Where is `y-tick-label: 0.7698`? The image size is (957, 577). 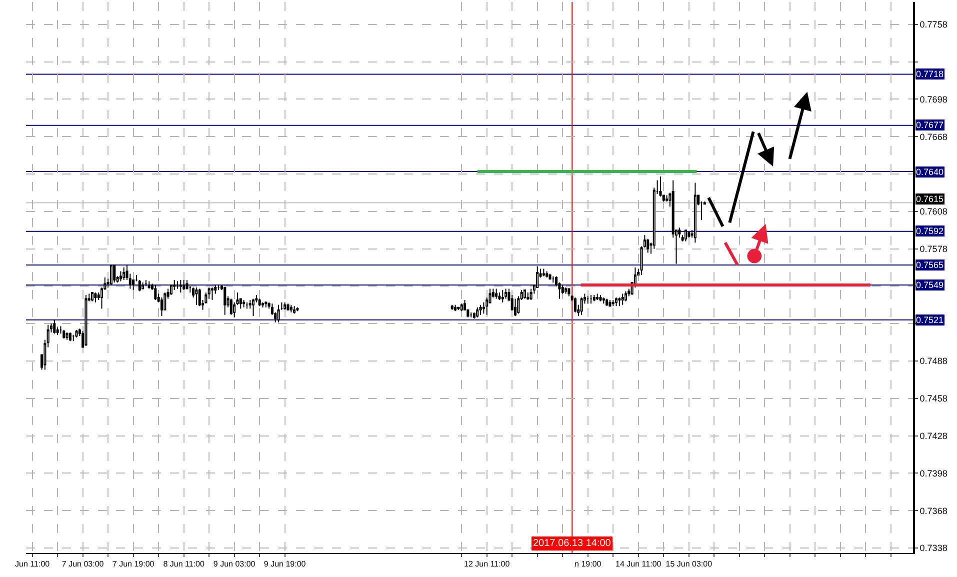
y-tick-label: 0.7698 is located at coordinates (934, 99).